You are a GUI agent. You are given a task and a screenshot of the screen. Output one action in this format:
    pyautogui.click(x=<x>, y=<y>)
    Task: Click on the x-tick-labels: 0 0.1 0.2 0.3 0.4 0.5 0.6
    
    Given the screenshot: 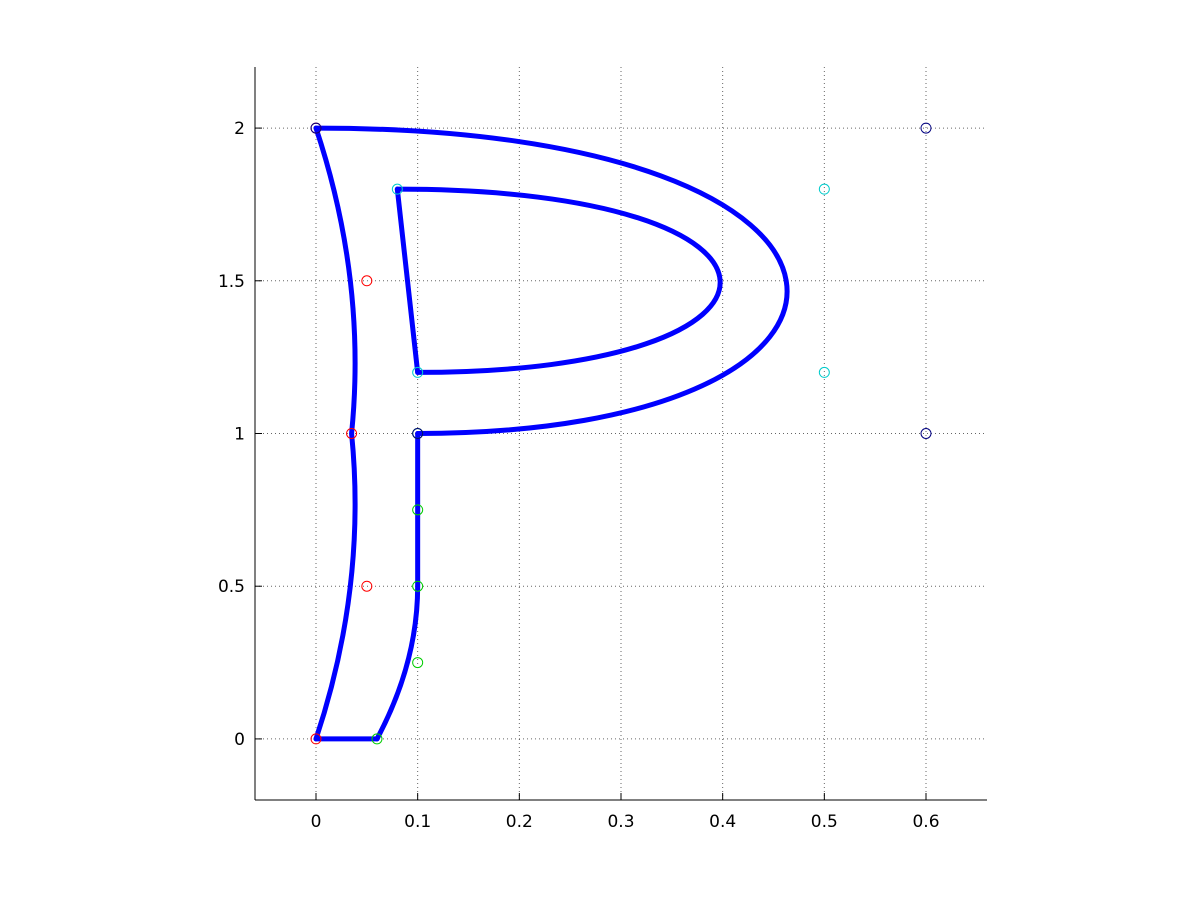 What is the action you would take?
    pyautogui.click(x=625, y=822)
    